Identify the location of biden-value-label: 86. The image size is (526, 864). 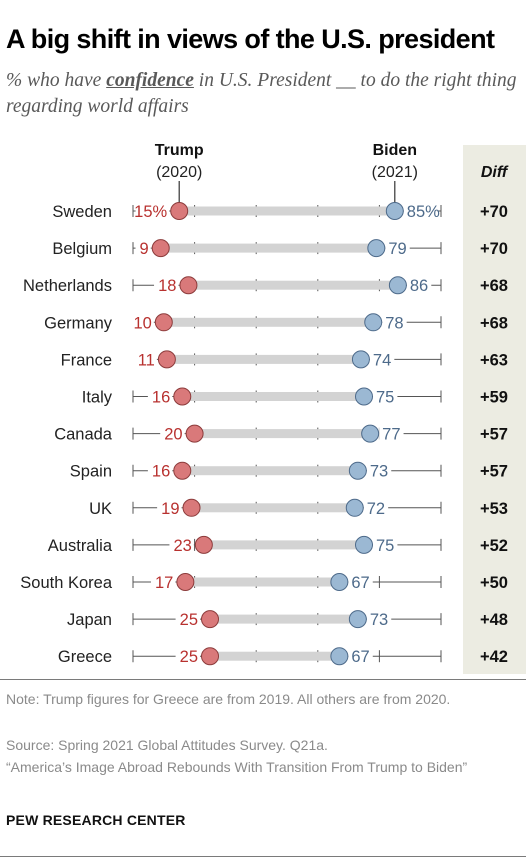
(419, 286).